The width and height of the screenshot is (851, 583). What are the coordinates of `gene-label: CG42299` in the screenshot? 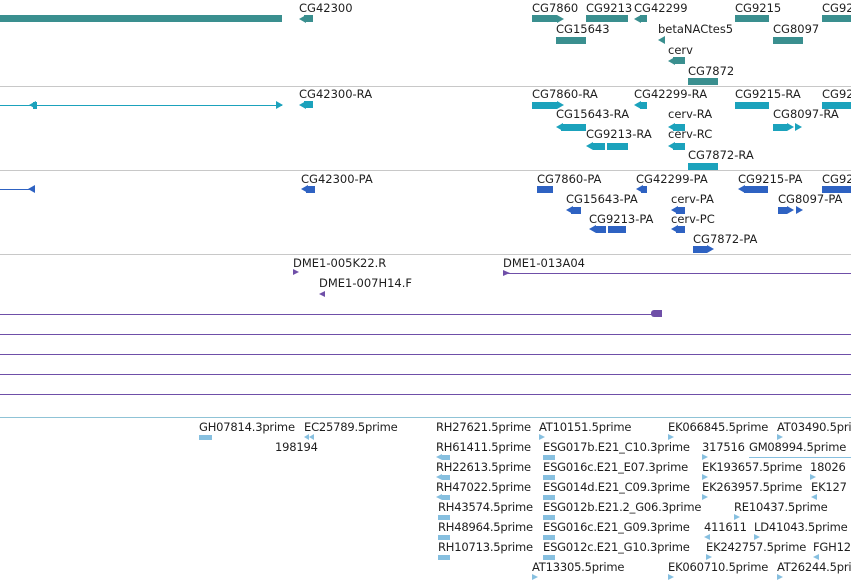 It's located at (661, 8).